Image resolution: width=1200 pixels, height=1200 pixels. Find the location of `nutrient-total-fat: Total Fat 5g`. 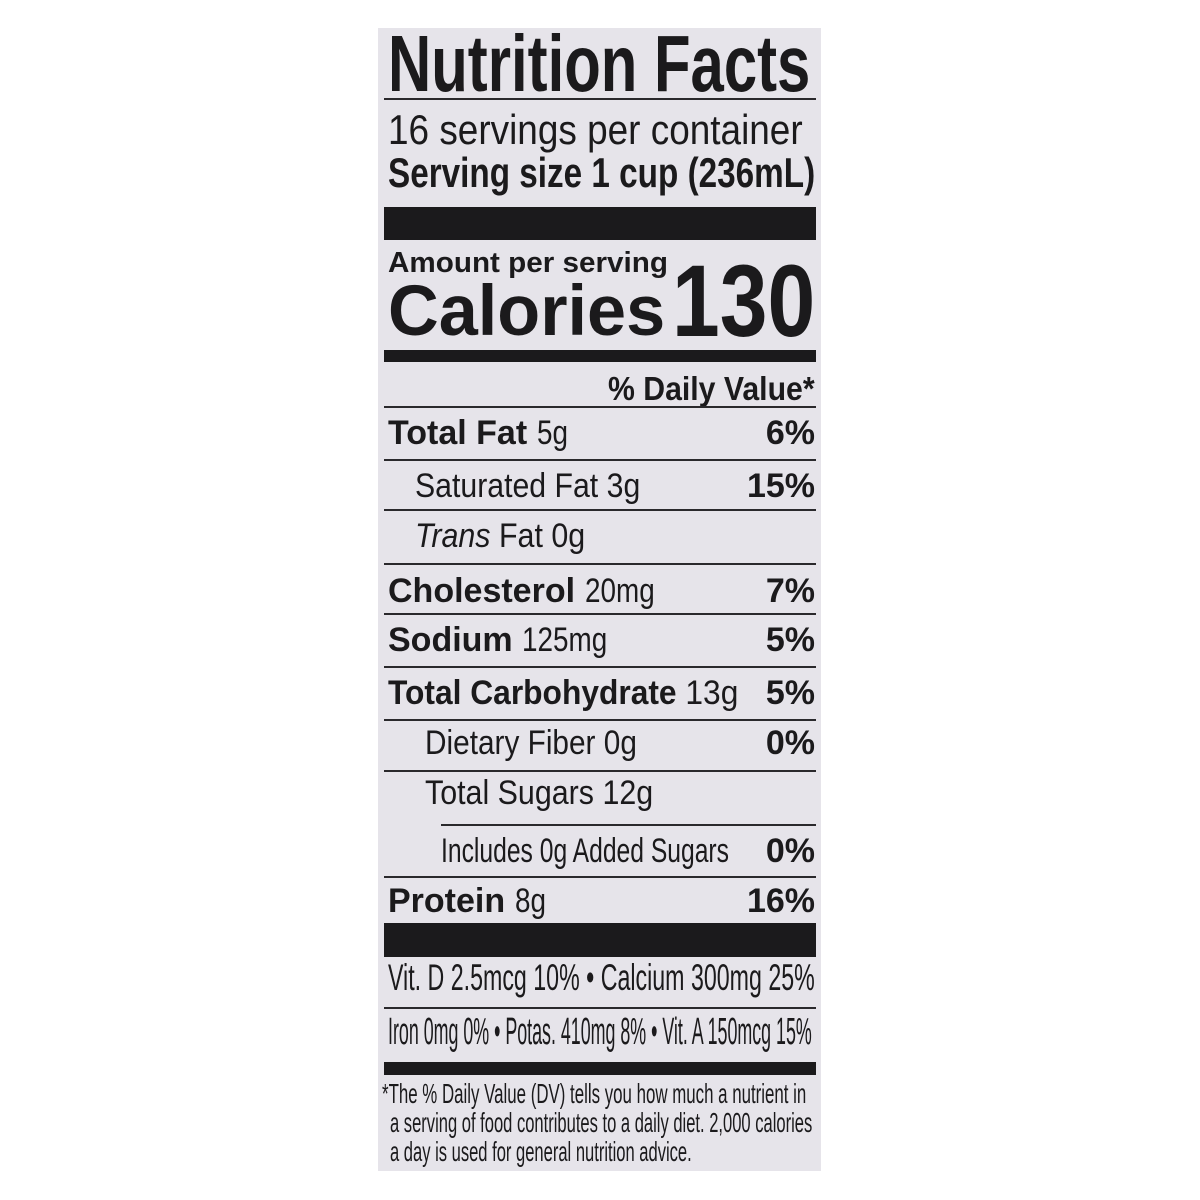

nutrient-total-fat: Total Fat 5g is located at coordinates (478, 433).